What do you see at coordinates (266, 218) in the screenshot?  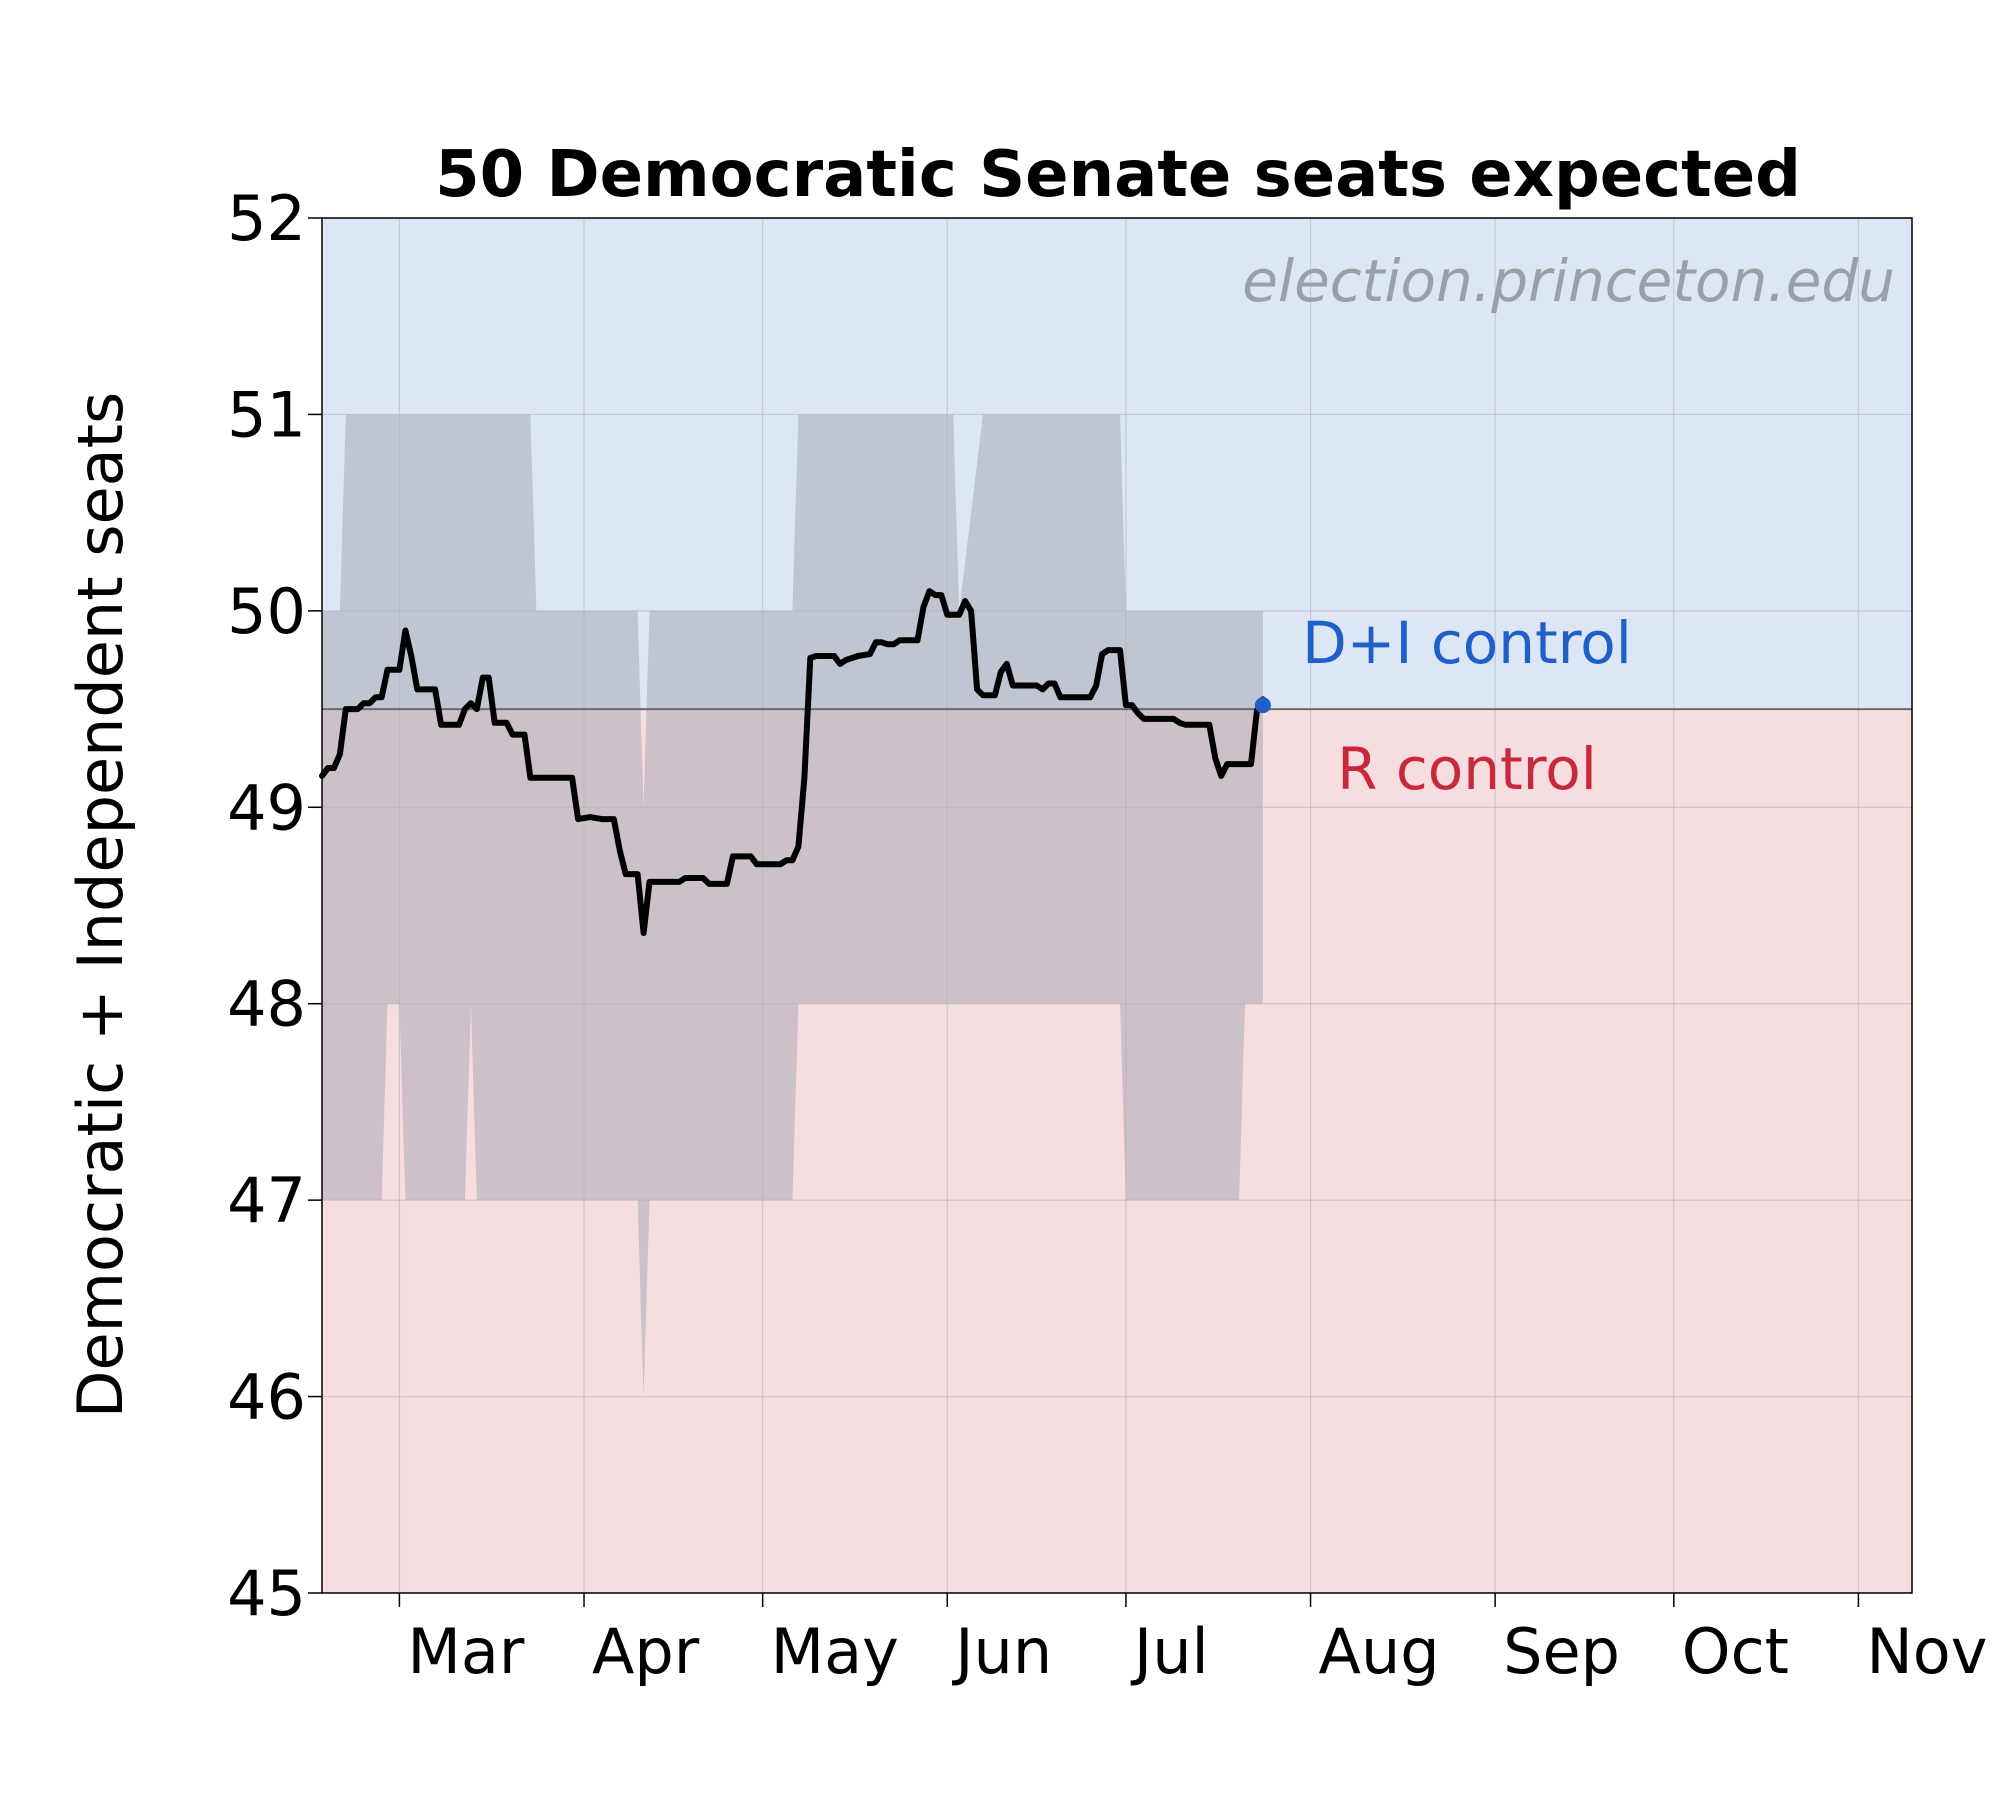 I see `y-tick-label: 52` at bounding box center [266, 218].